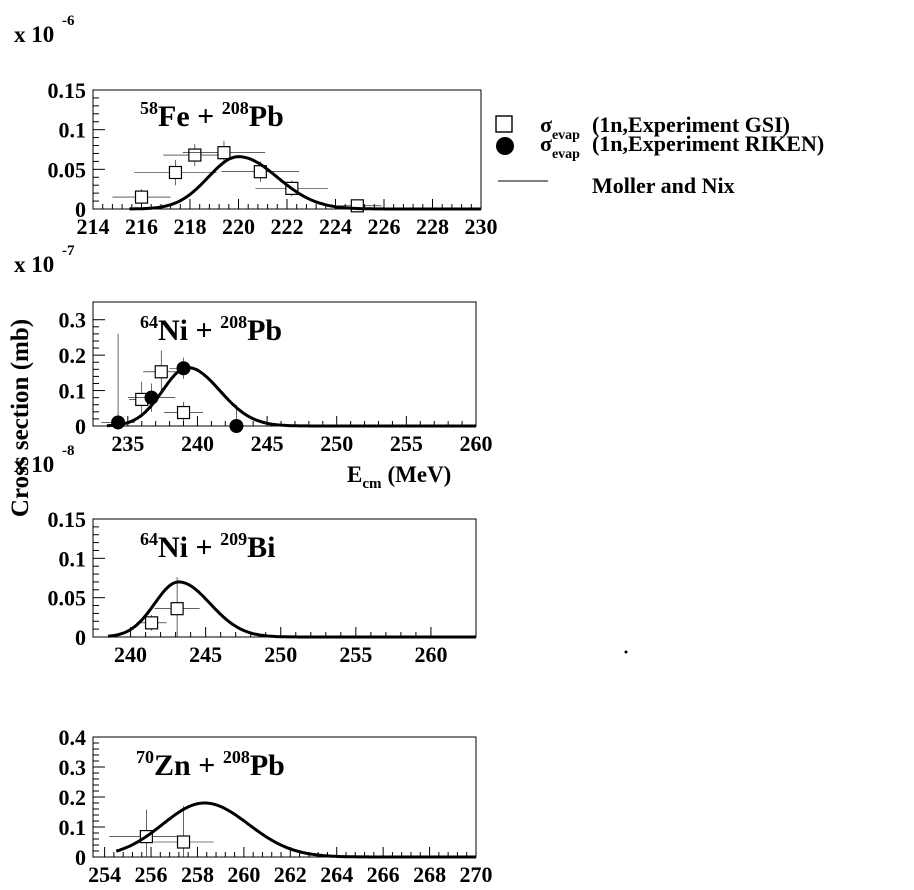 This screenshot has height=890, width=914. Describe the element at coordinates (44, 30) in the screenshot. I see `scale-factor-label: x 10 -6` at that location.